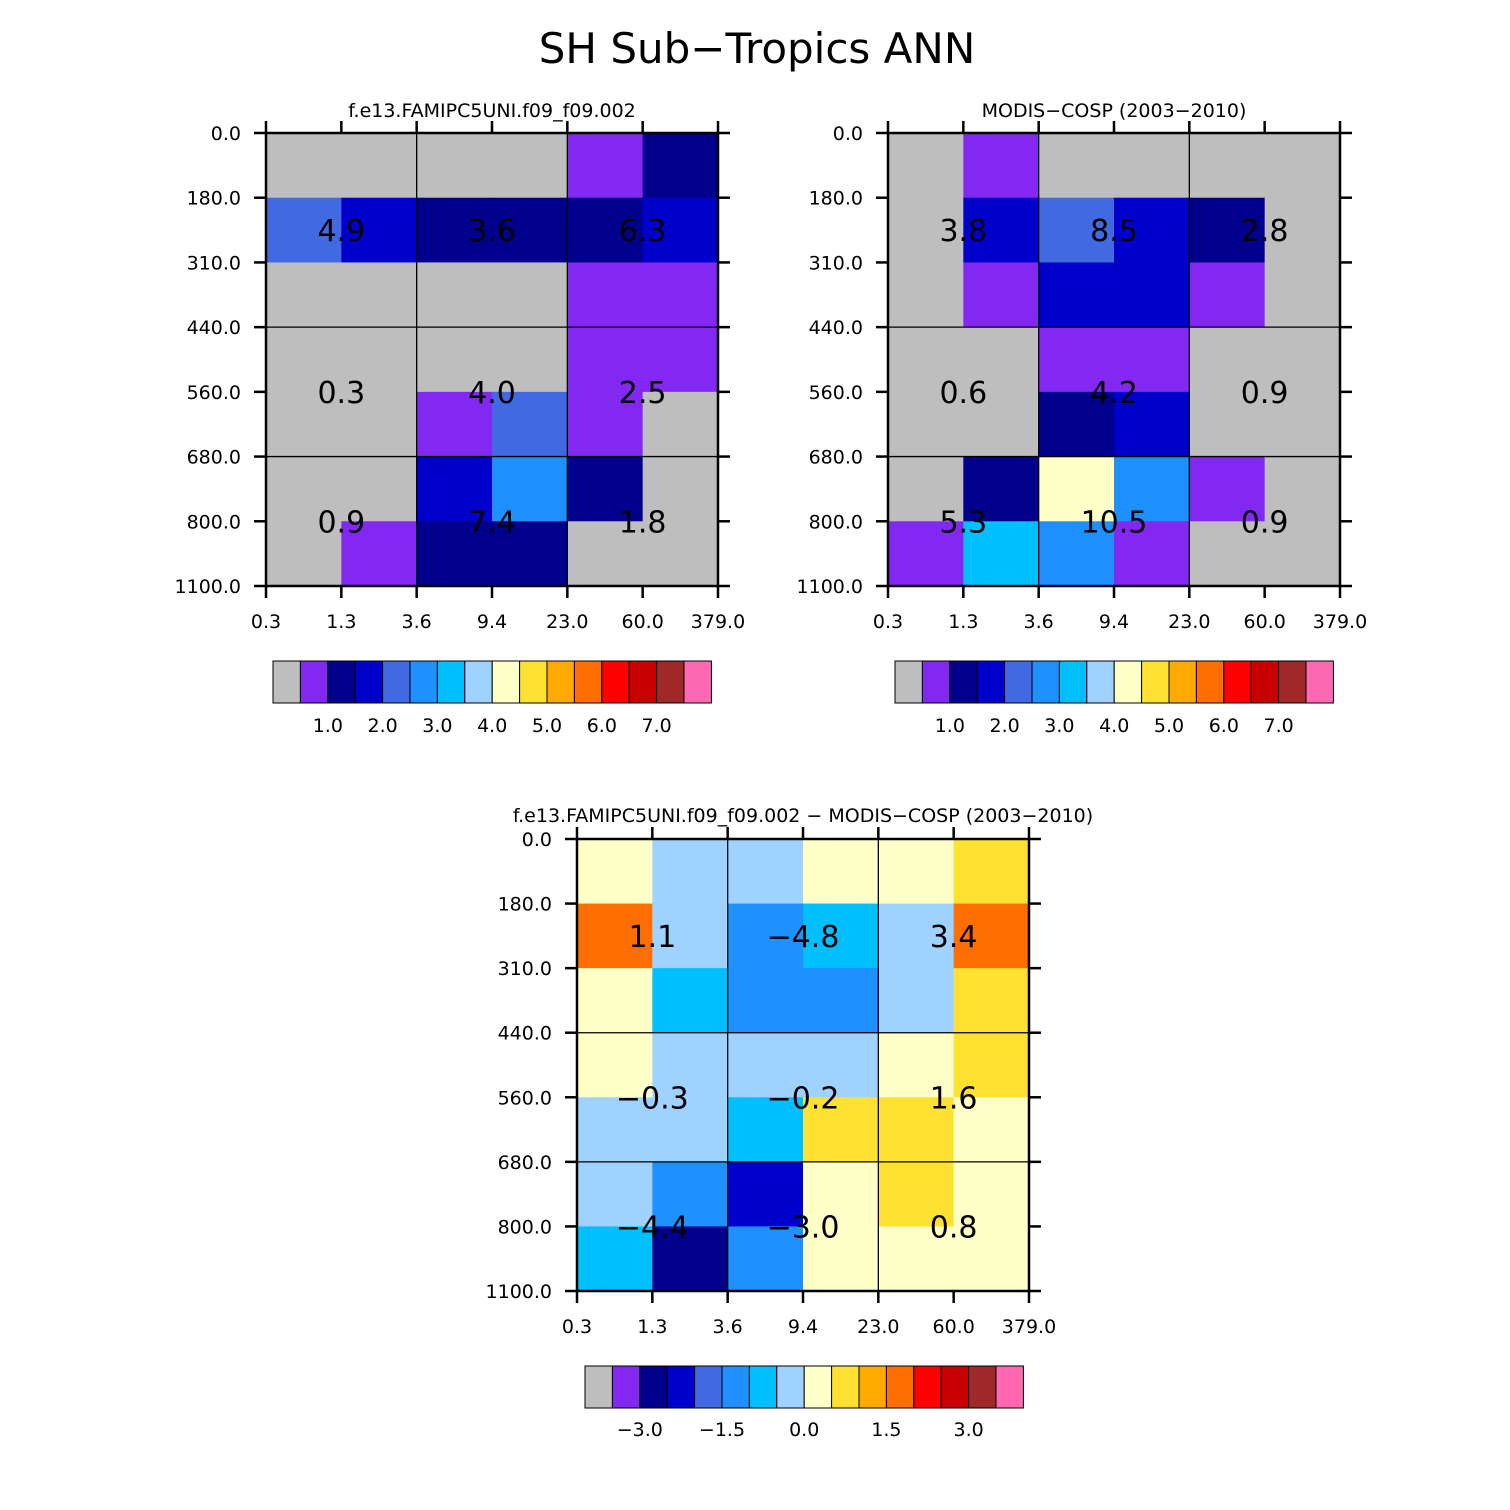 Image resolution: width=1510 pixels, height=1510 pixels. Describe the element at coordinates (954, 1227) in the screenshot. I see `box-value-label: 0.8` at that location.